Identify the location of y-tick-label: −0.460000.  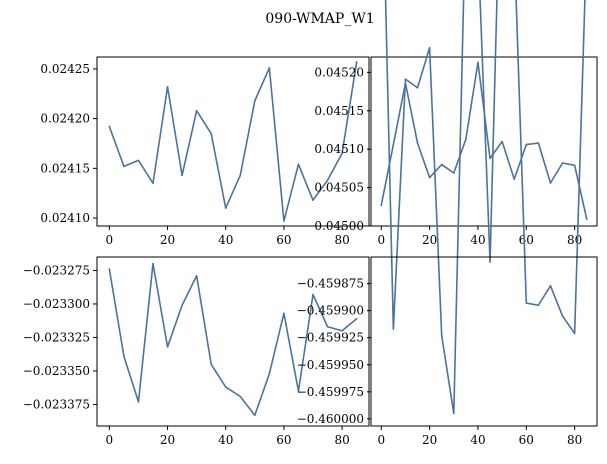
(330, 419).